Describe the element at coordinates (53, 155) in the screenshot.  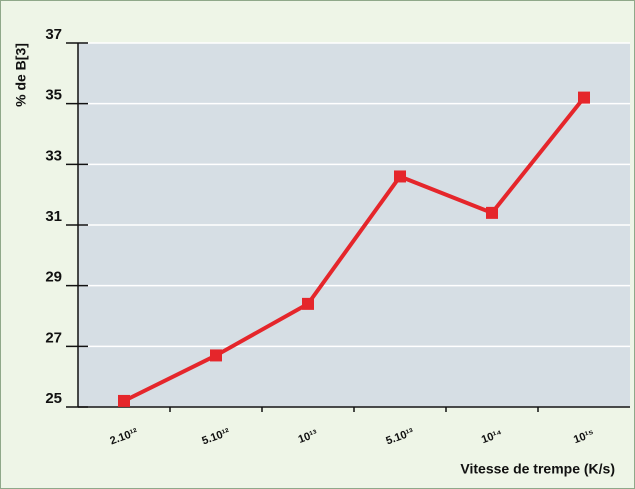
I see `y-tick-label: 33` at that location.